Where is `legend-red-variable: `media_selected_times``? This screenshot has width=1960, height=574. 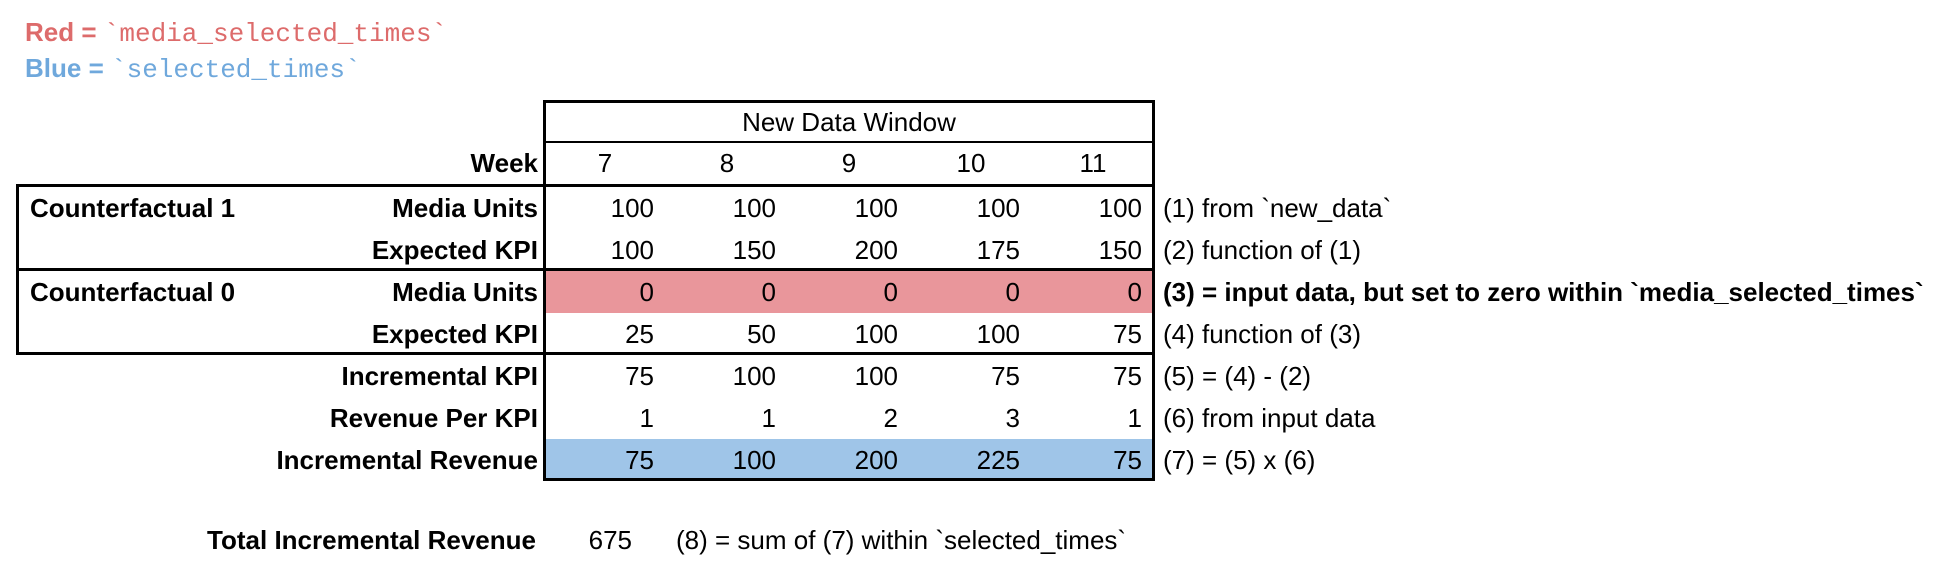 legend-red-variable: `media_selected_times` is located at coordinates (275, 34).